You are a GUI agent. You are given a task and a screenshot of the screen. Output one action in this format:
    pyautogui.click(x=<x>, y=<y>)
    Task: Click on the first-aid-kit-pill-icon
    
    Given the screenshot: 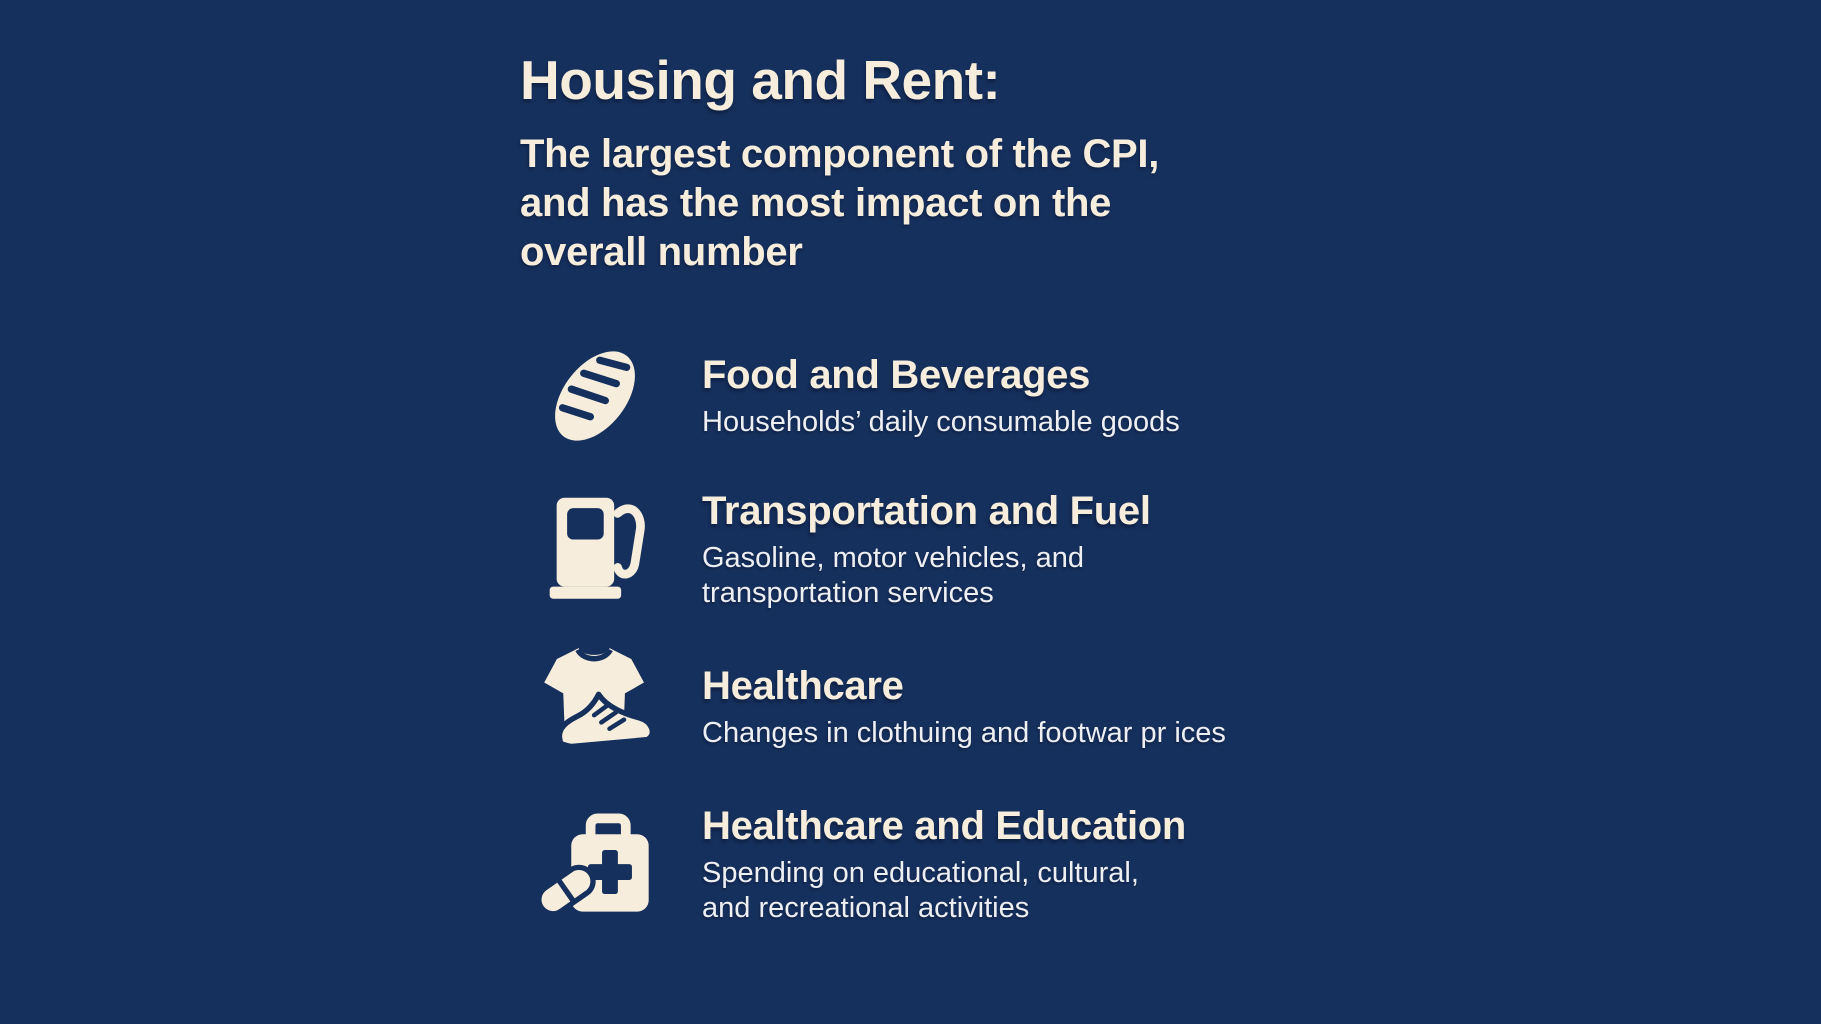 What is the action you would take?
    pyautogui.click(x=595, y=865)
    